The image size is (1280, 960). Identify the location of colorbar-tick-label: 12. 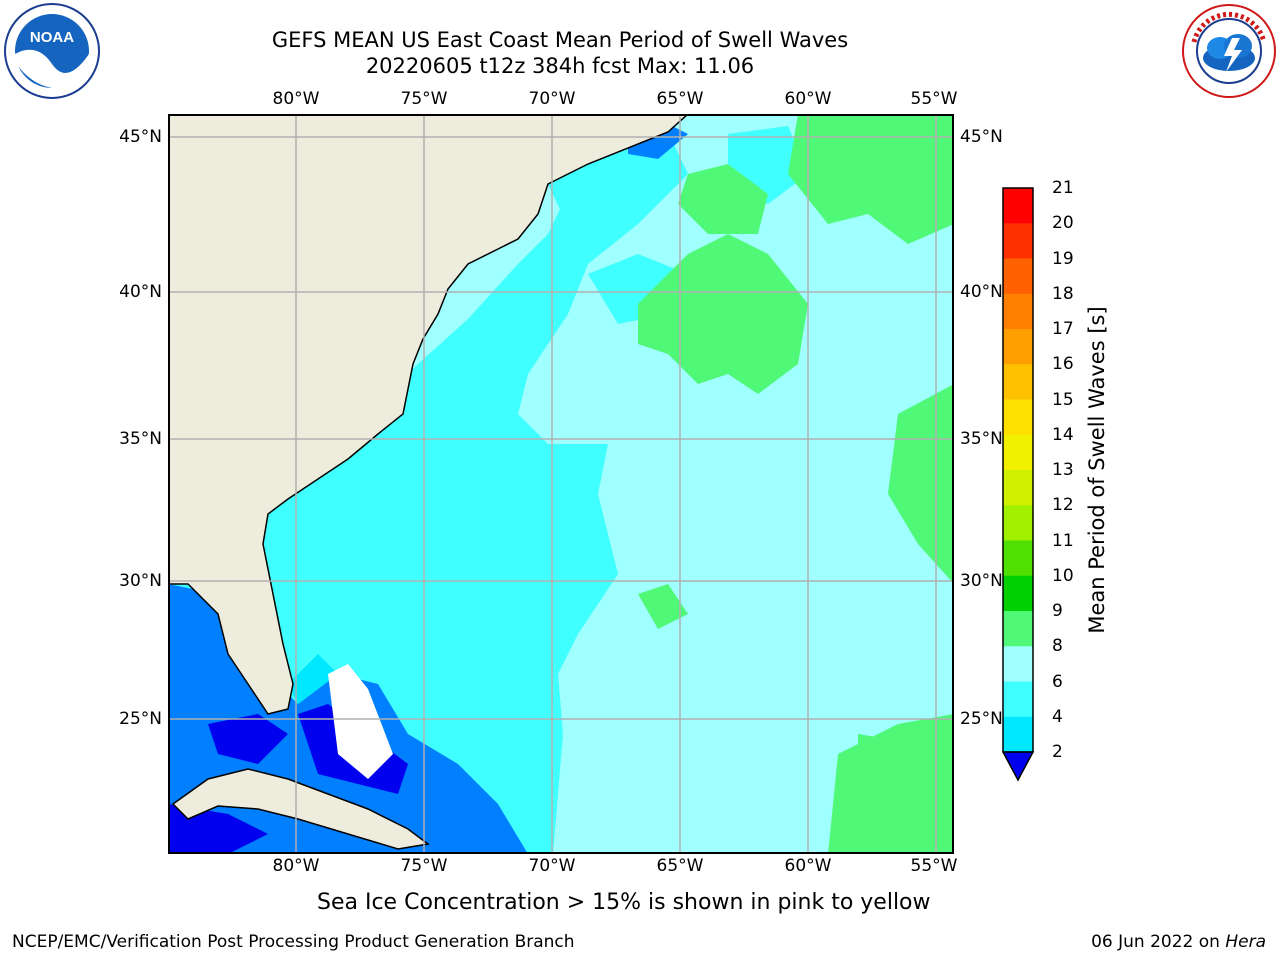
(1063, 505).